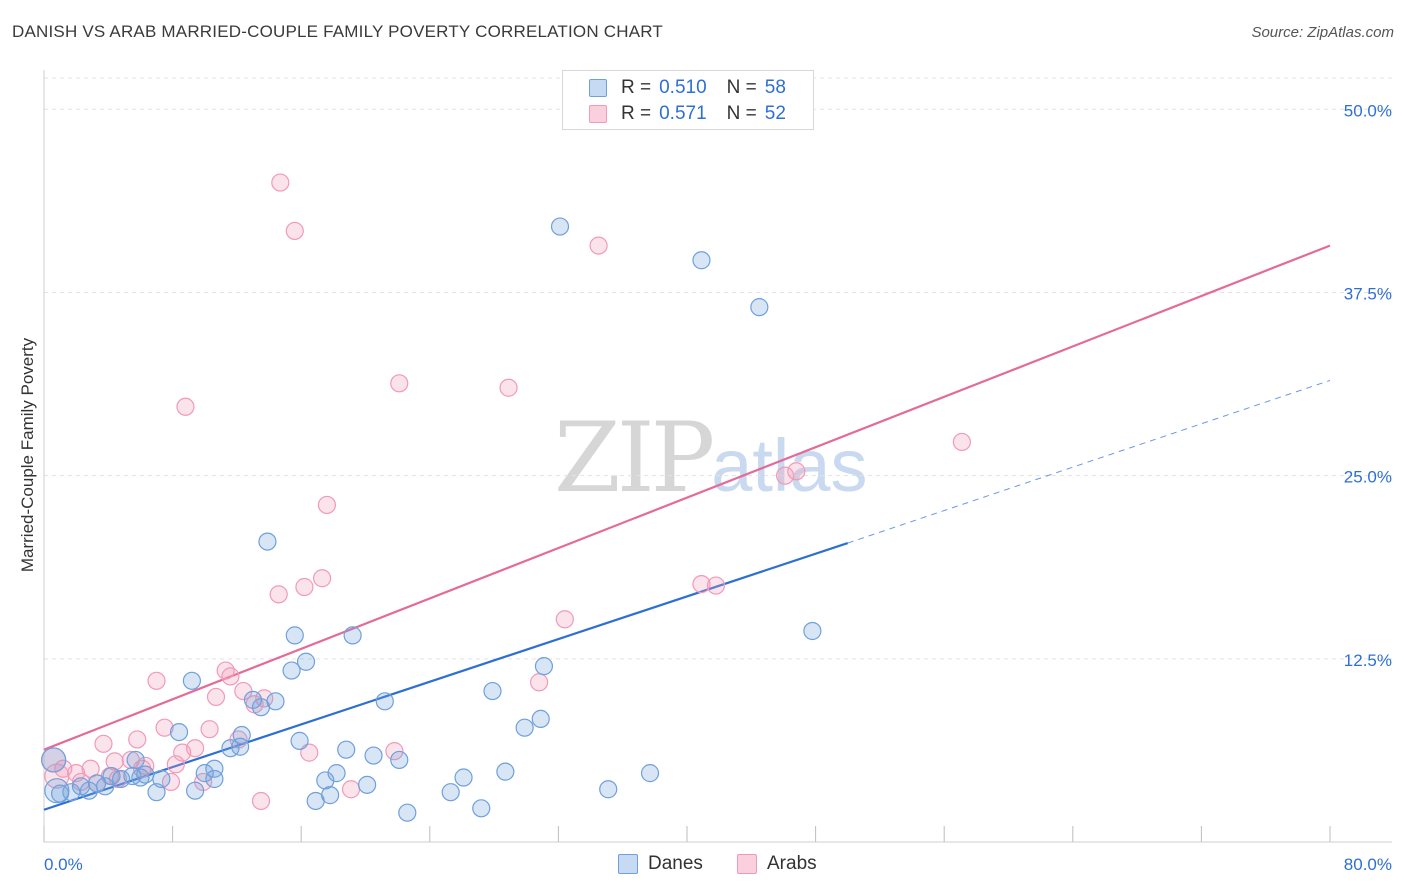 The height and width of the screenshot is (892, 1406). Describe the element at coordinates (747, 864) in the screenshot. I see `bottom-legend-swatch-arabs` at that location.